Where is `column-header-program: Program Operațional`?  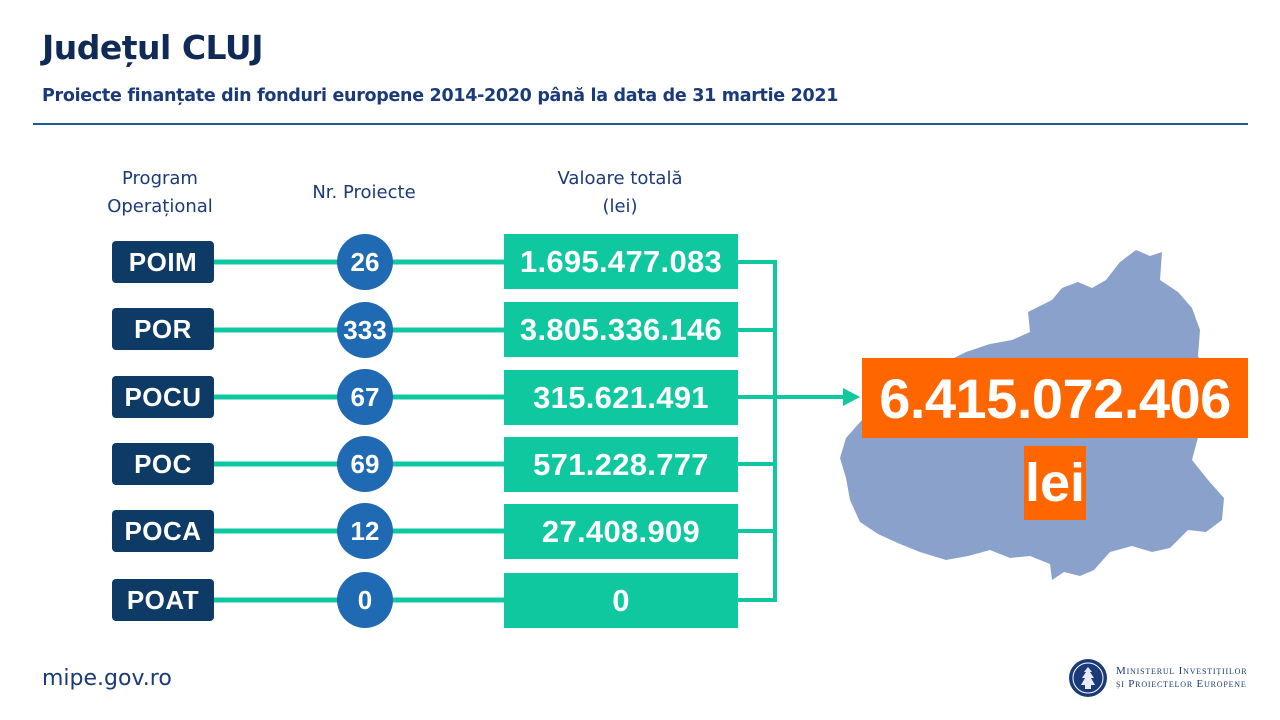 column-header-program: Program Operațional is located at coordinates (160, 193).